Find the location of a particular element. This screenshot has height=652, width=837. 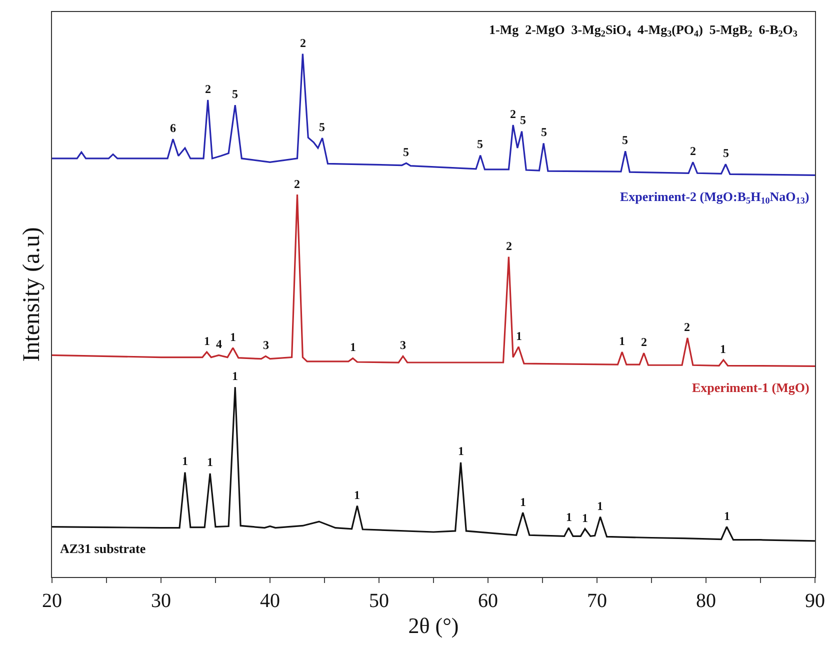

y-axis-title: Intensity (a.u) is located at coordinates (32, 294).